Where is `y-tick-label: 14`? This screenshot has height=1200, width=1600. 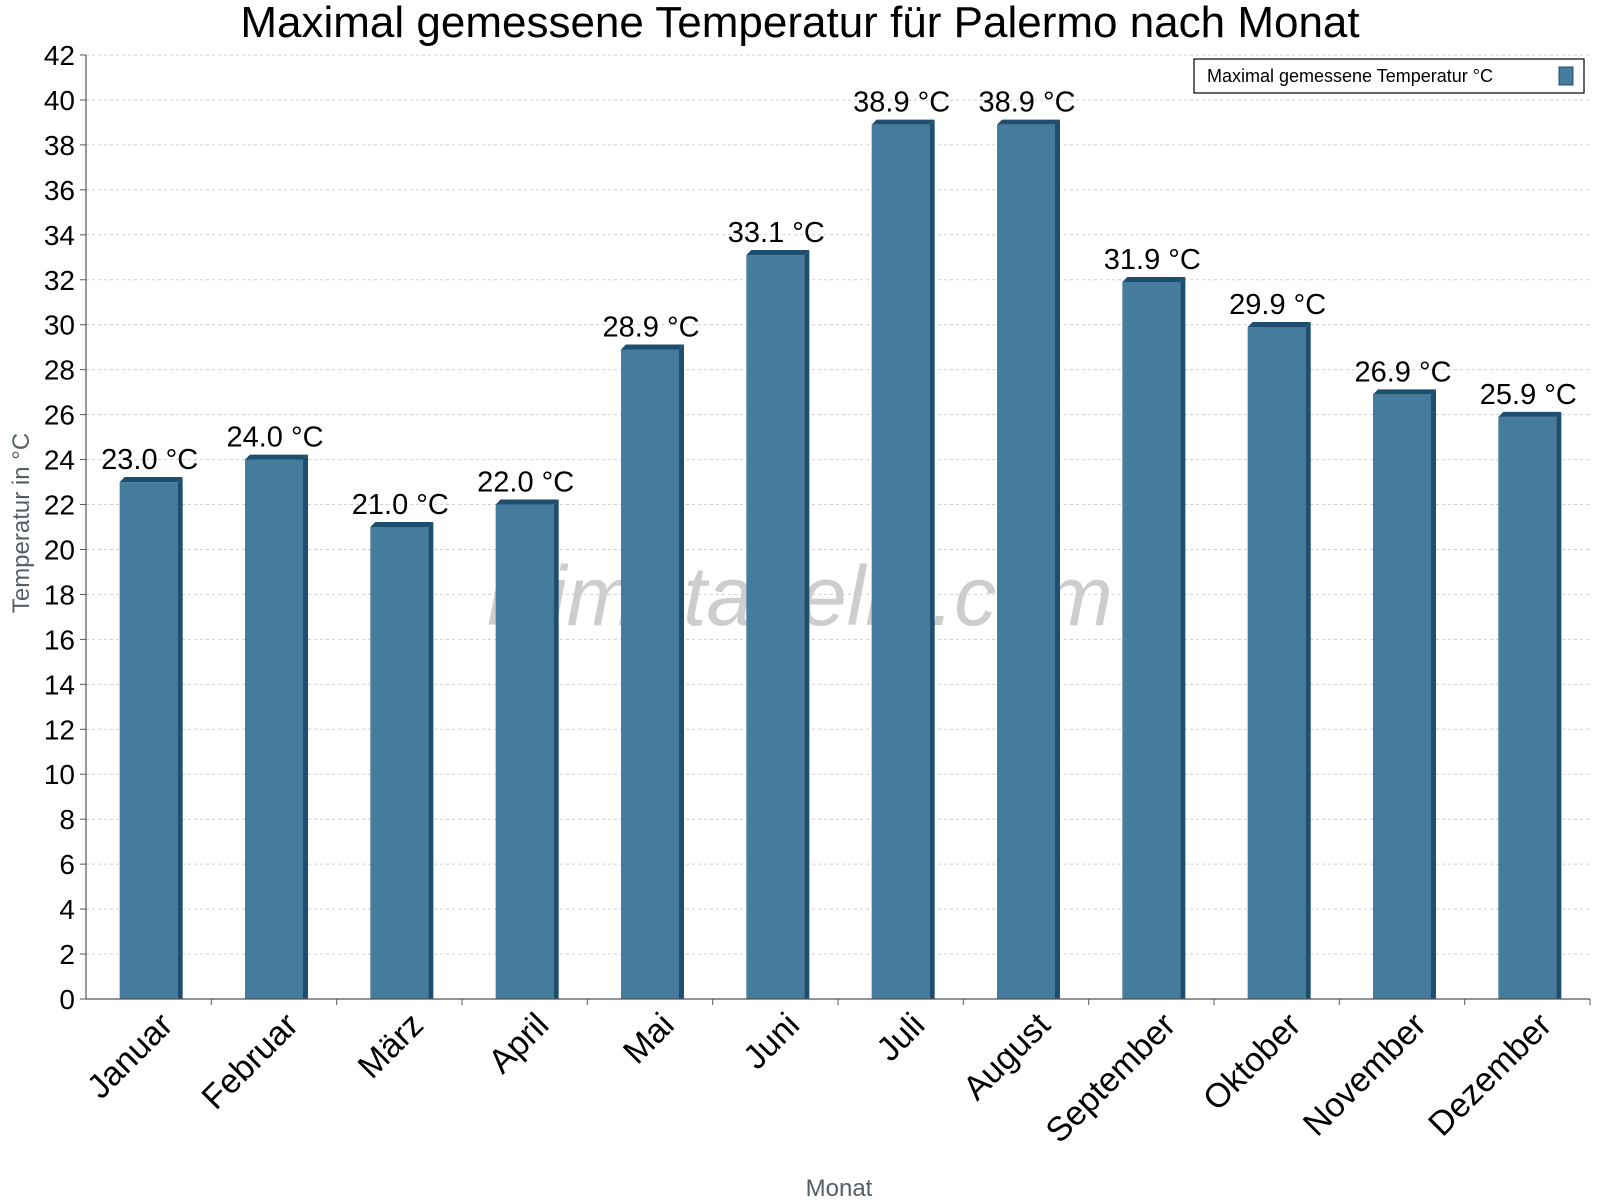 y-tick-label: 14 is located at coordinates (59, 684).